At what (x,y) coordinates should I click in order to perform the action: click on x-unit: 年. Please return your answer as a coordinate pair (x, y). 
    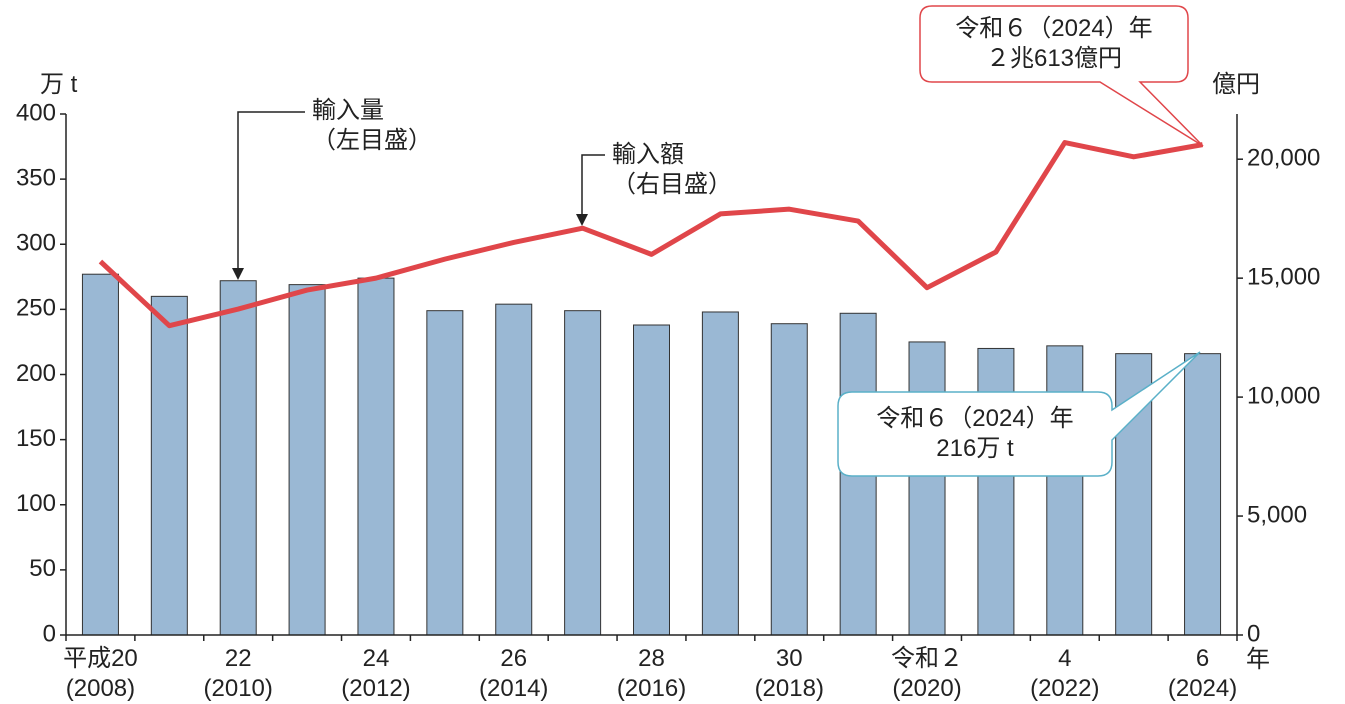
    Looking at the image, I should click on (1258, 659).